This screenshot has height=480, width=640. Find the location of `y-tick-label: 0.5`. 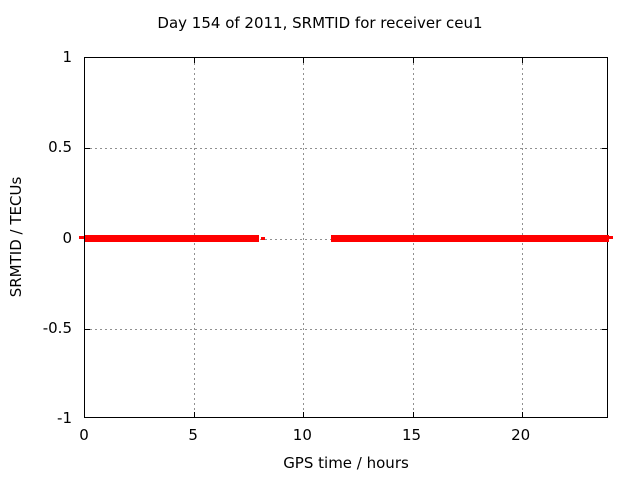

y-tick-label: 0.5 is located at coordinates (60, 147).